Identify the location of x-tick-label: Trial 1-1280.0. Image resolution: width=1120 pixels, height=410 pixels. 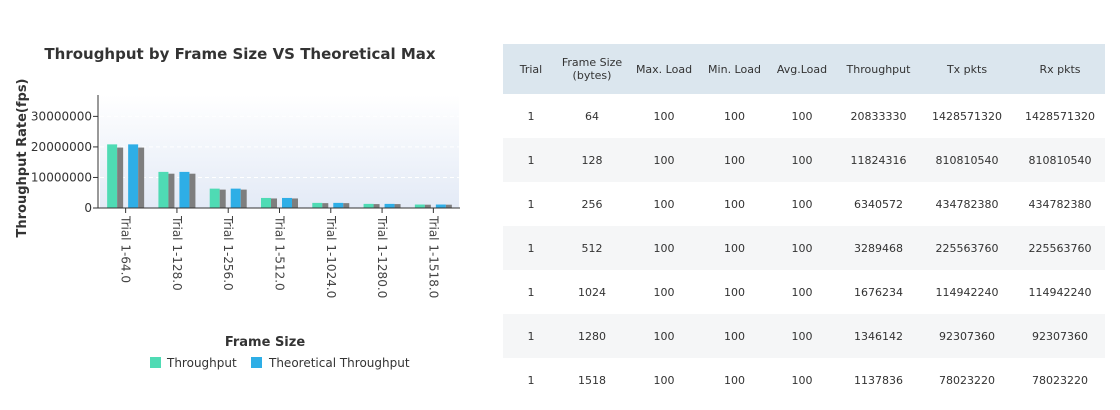
(382, 256).